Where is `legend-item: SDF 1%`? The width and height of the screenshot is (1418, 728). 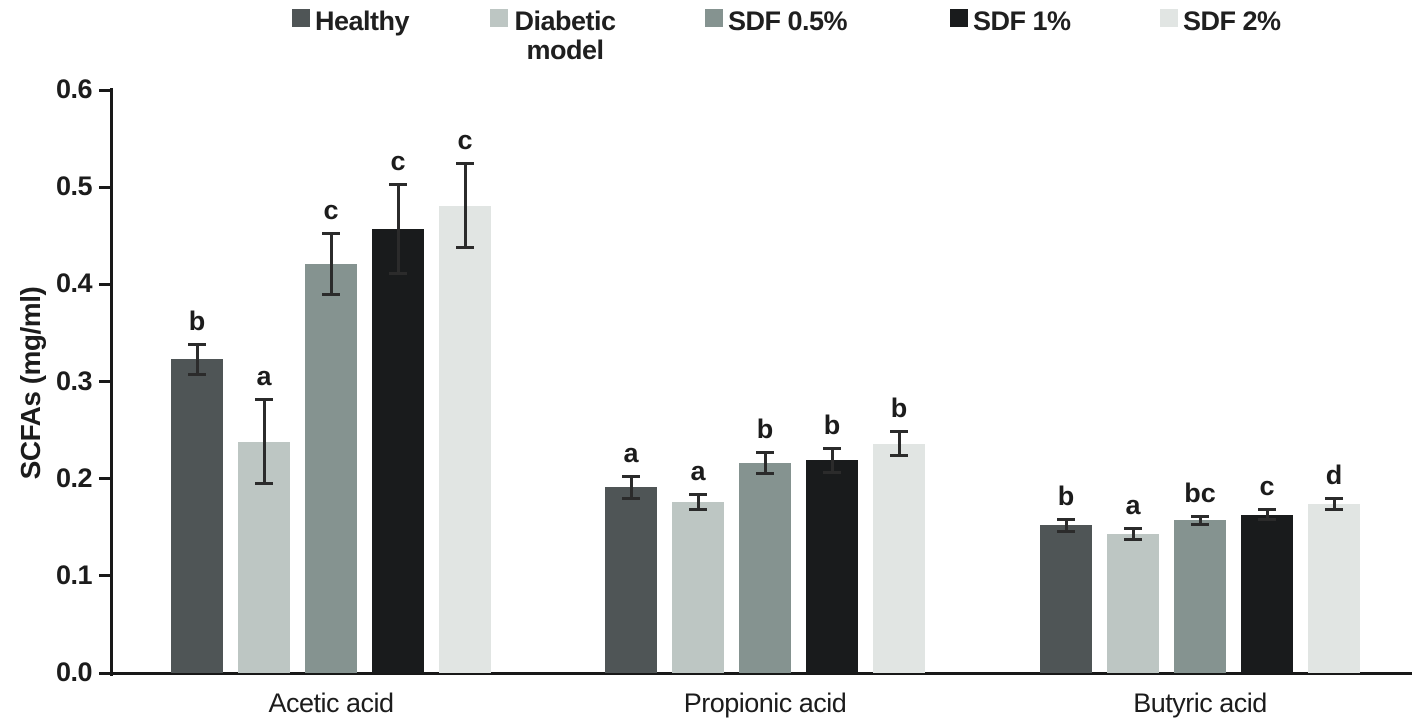
legend-item: SDF 1% is located at coordinates (1010, 21).